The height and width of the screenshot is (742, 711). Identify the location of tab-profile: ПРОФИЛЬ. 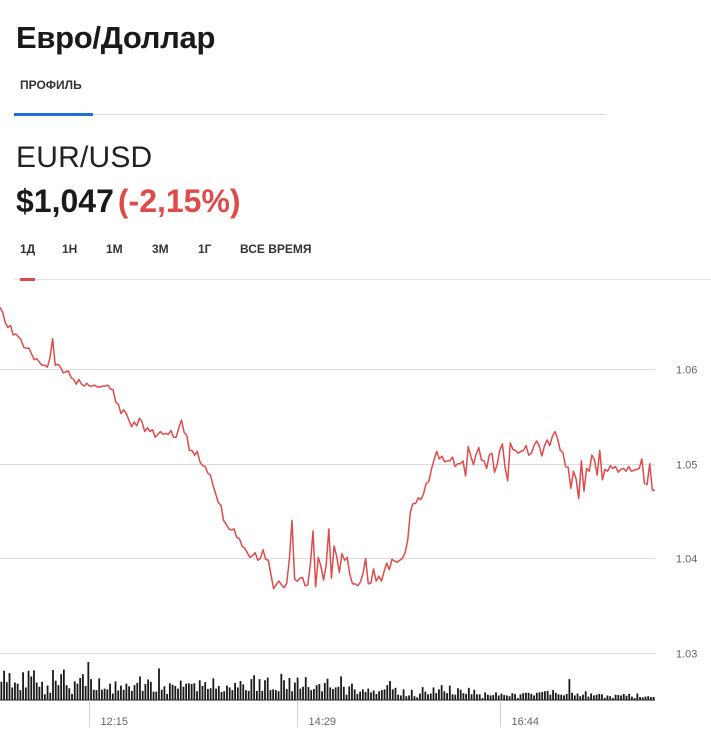
(53, 93).